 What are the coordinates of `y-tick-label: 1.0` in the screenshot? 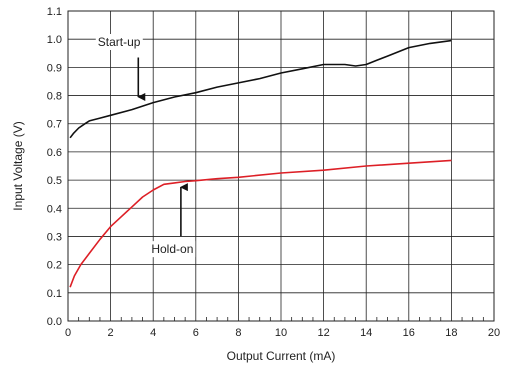 It's located at (54, 40).